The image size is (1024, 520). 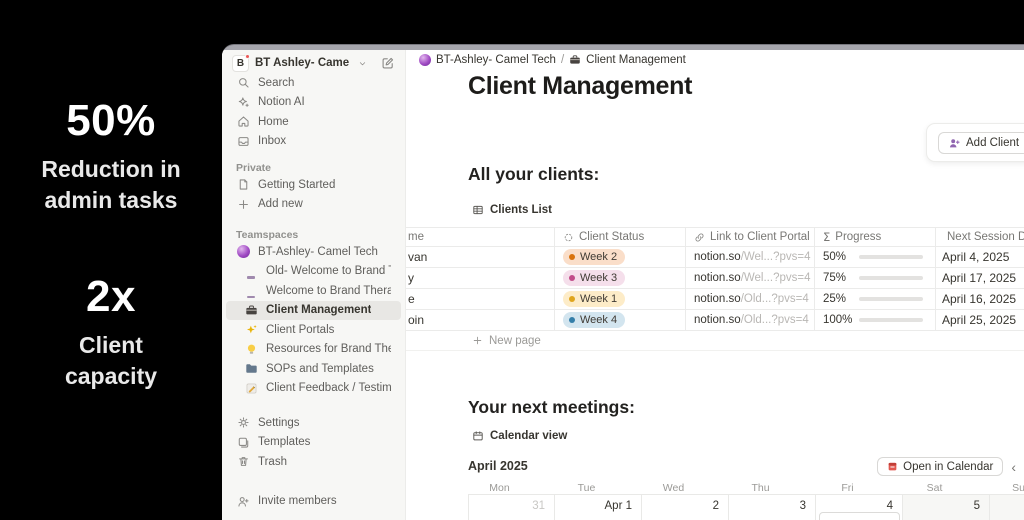 I want to click on calendar-event, so click(x=859, y=516).